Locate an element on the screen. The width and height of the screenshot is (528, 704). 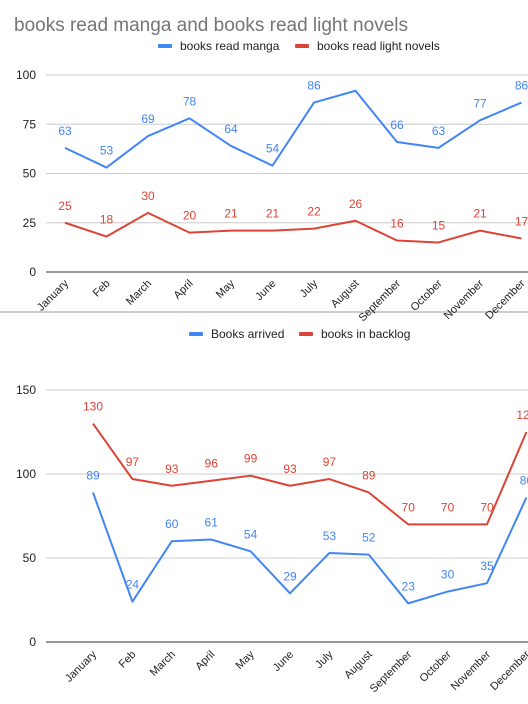
chart-1-data-label: 26 is located at coordinates (356, 204).